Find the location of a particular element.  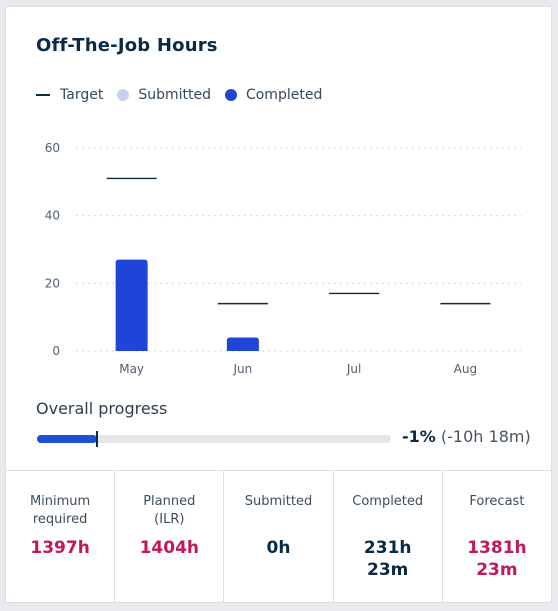

x-tick-label: Aug is located at coordinates (465, 369).